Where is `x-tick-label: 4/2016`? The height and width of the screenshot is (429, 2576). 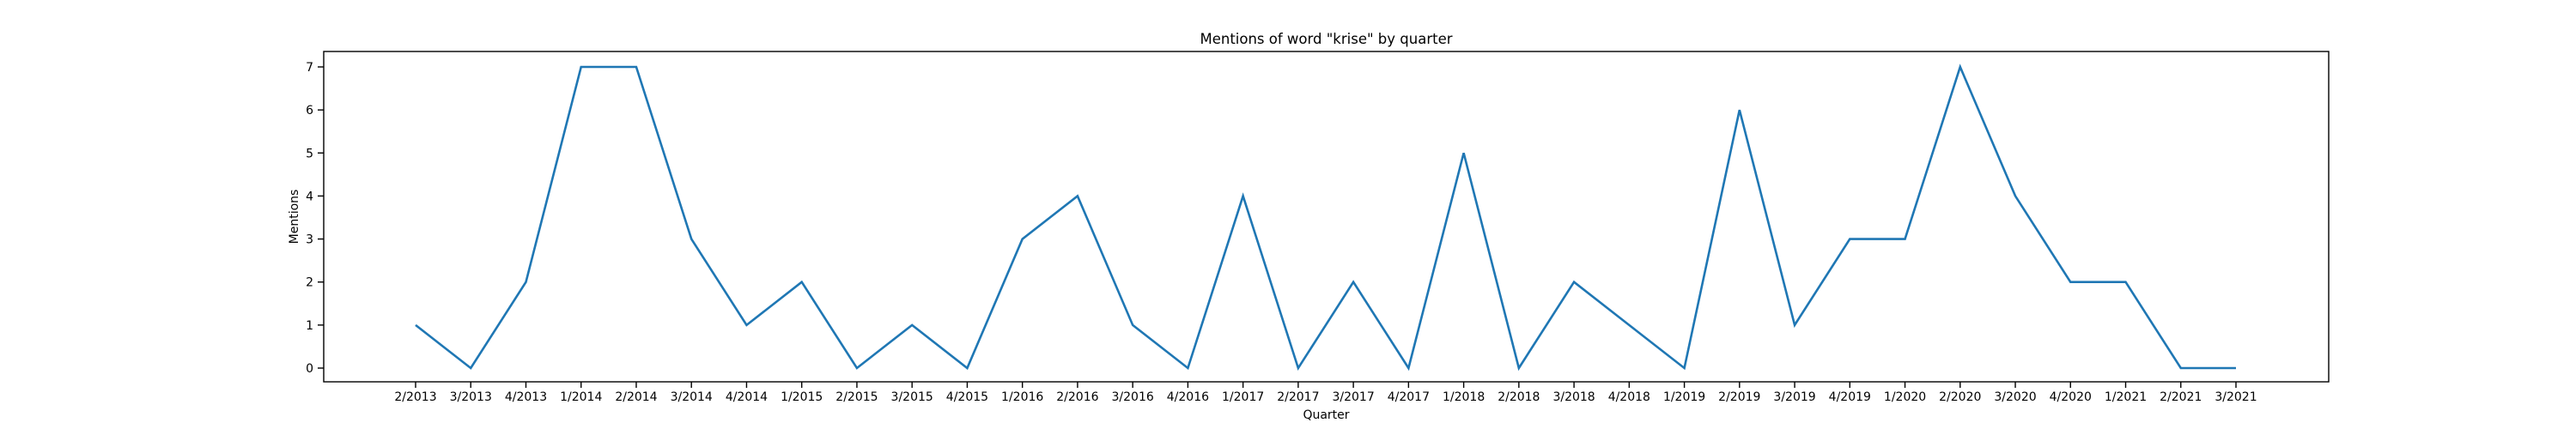
x-tick-label: 4/2016 is located at coordinates (1188, 397).